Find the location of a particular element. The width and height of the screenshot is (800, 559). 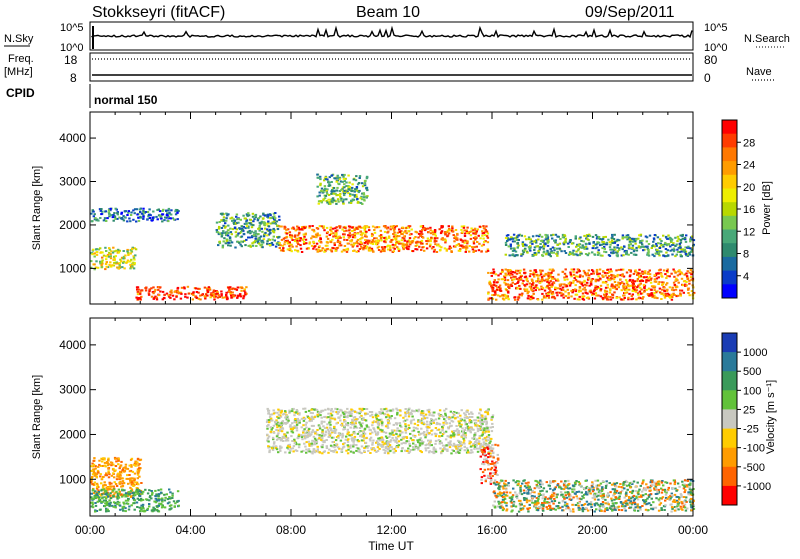

colorbar-segment is located at coordinates (729, 141).